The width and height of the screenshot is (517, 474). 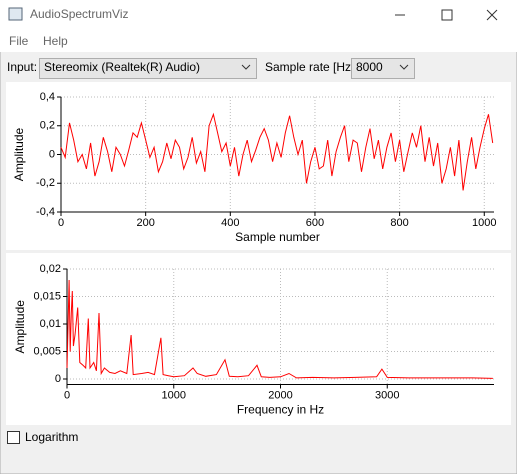 What do you see at coordinates (387, 395) in the screenshot?
I see `x-tick-label: 3000` at bounding box center [387, 395].